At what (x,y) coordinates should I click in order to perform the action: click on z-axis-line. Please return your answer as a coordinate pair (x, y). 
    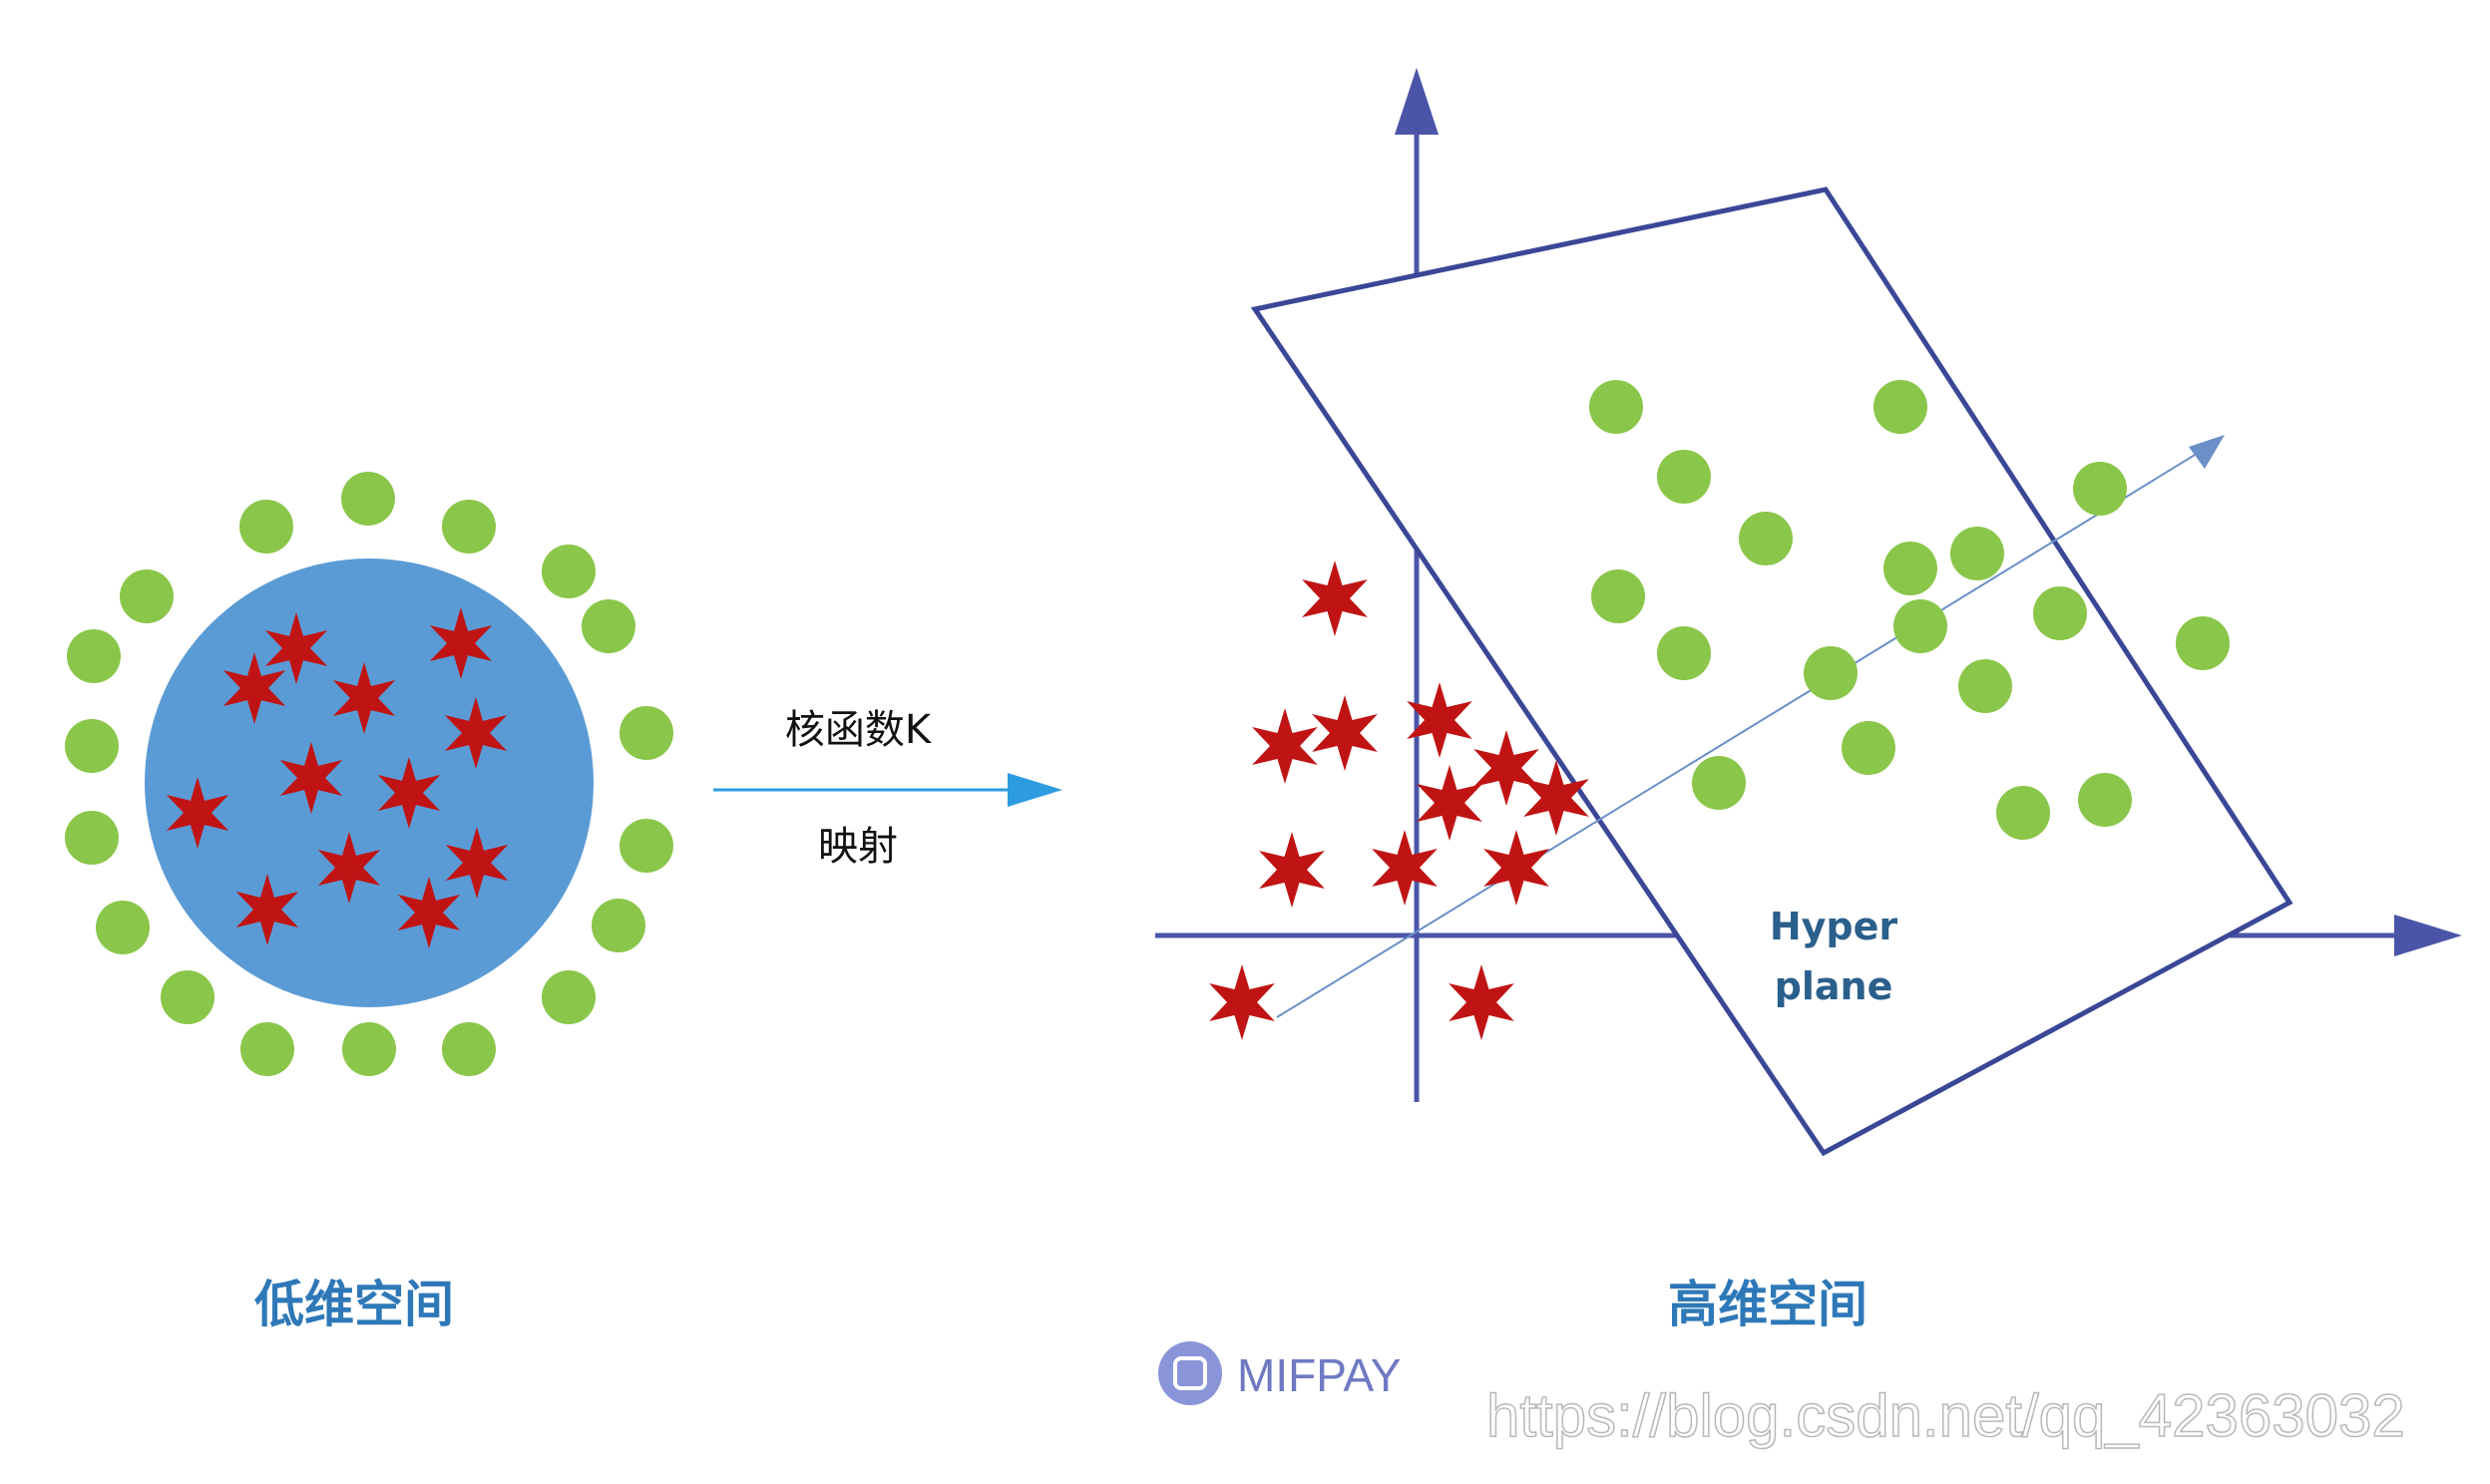
    Looking at the image, I should click on (1741, 733).